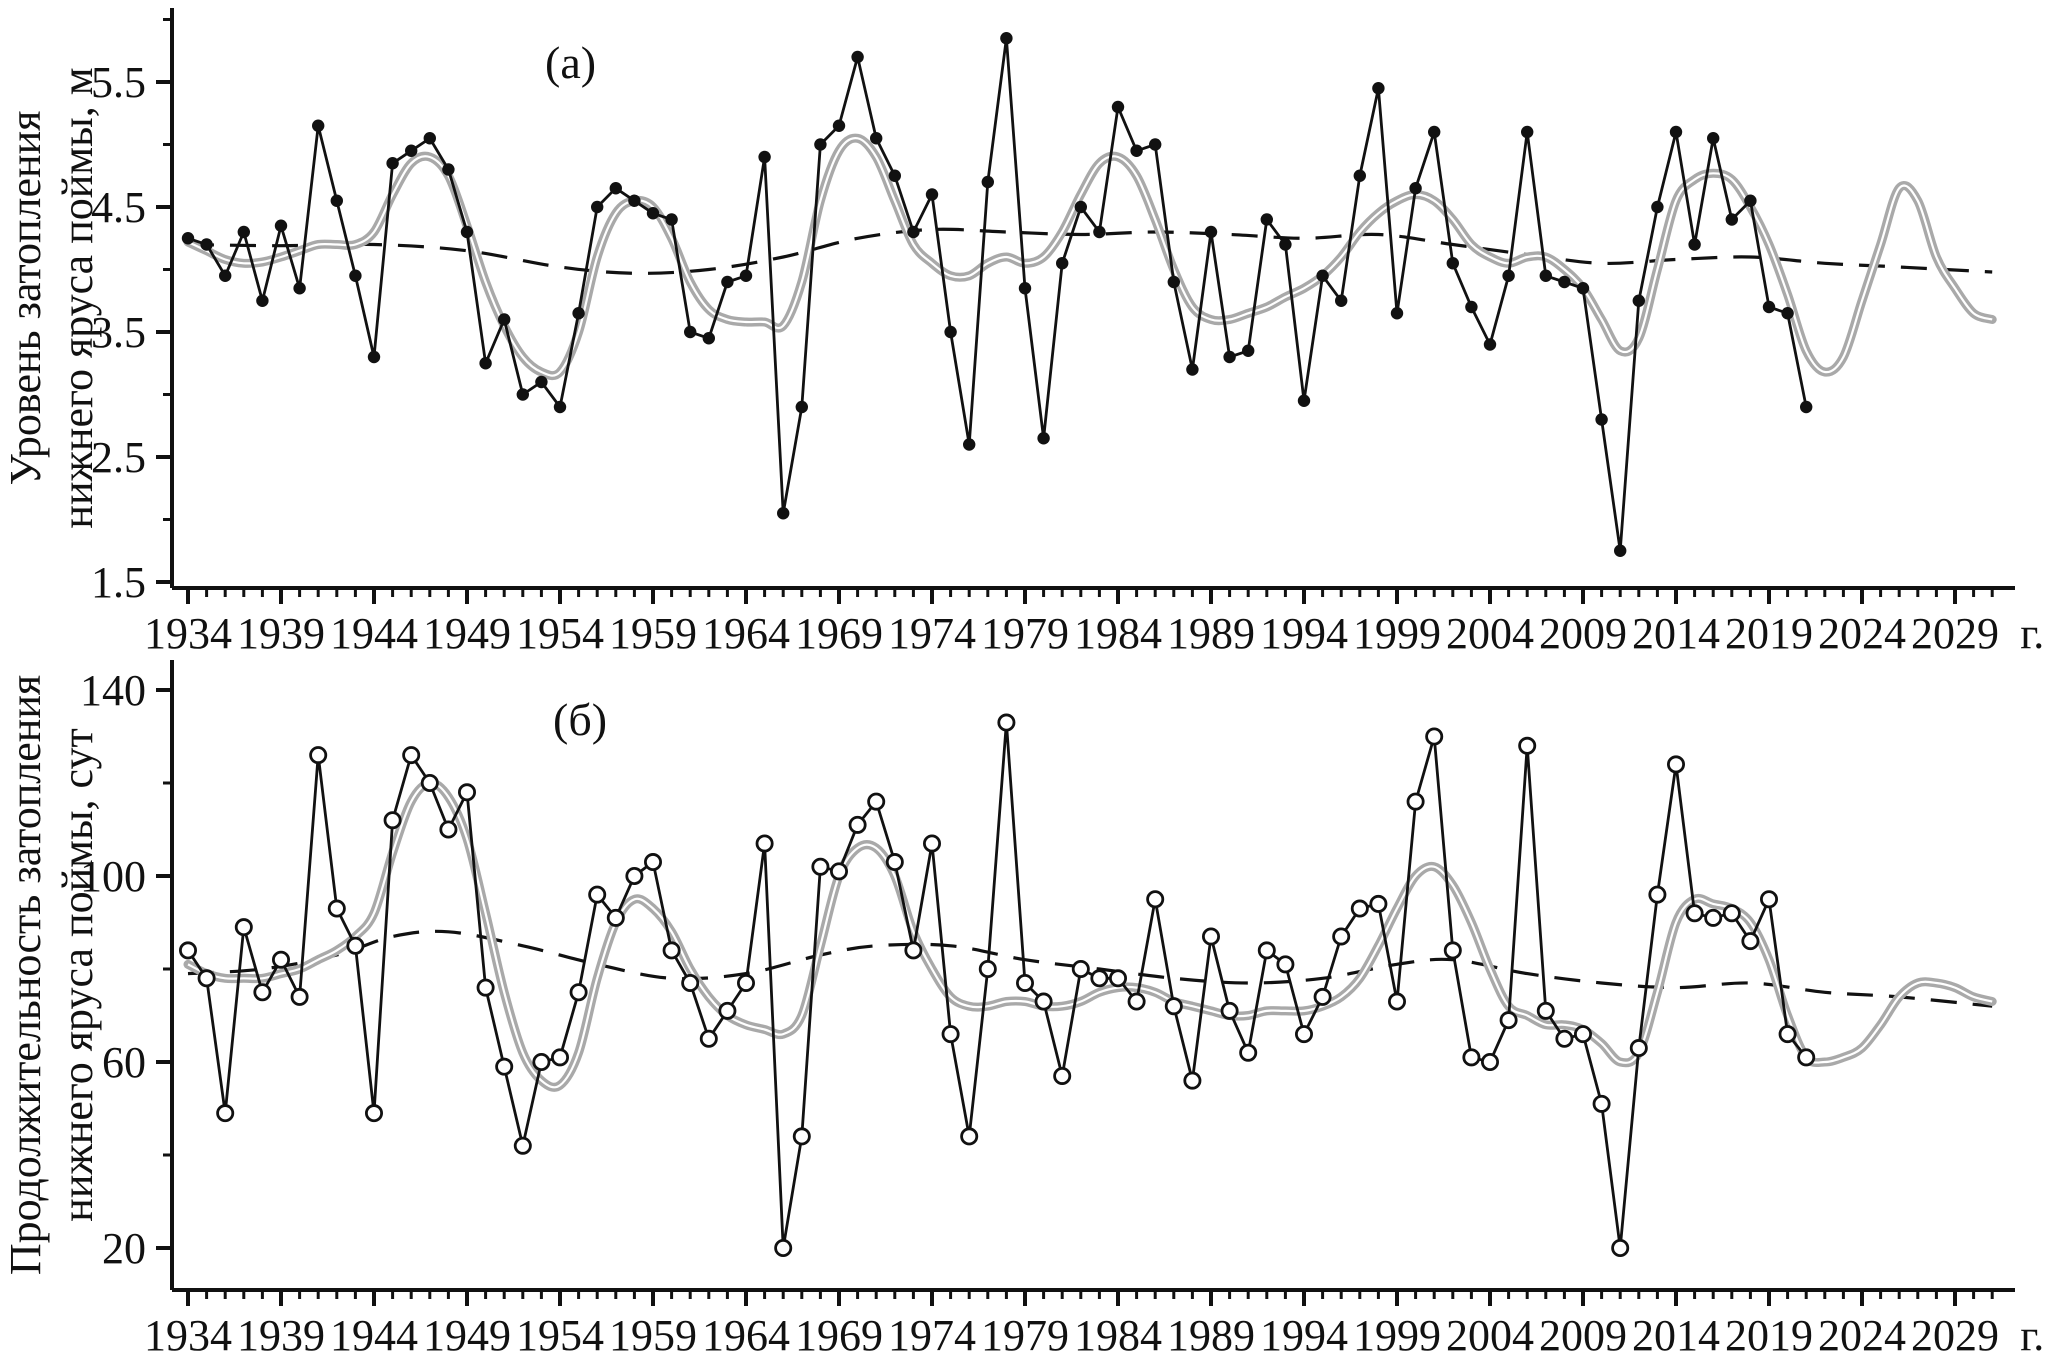 The image size is (2045, 1364). I want to click on y-tick-label: 2.5, so click(118, 457).